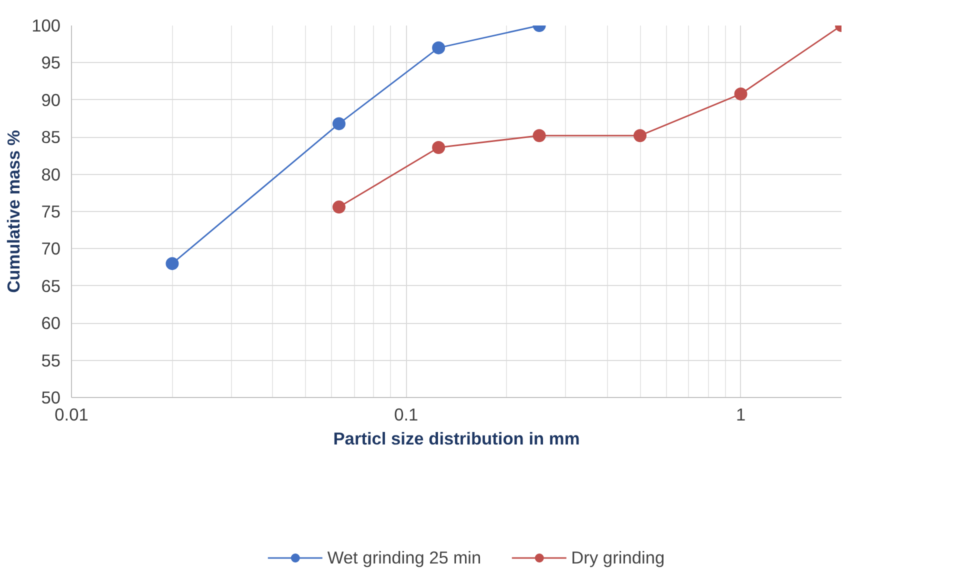 This screenshot has width=959, height=582. I want to click on y-tick-label: 75, so click(51, 212).